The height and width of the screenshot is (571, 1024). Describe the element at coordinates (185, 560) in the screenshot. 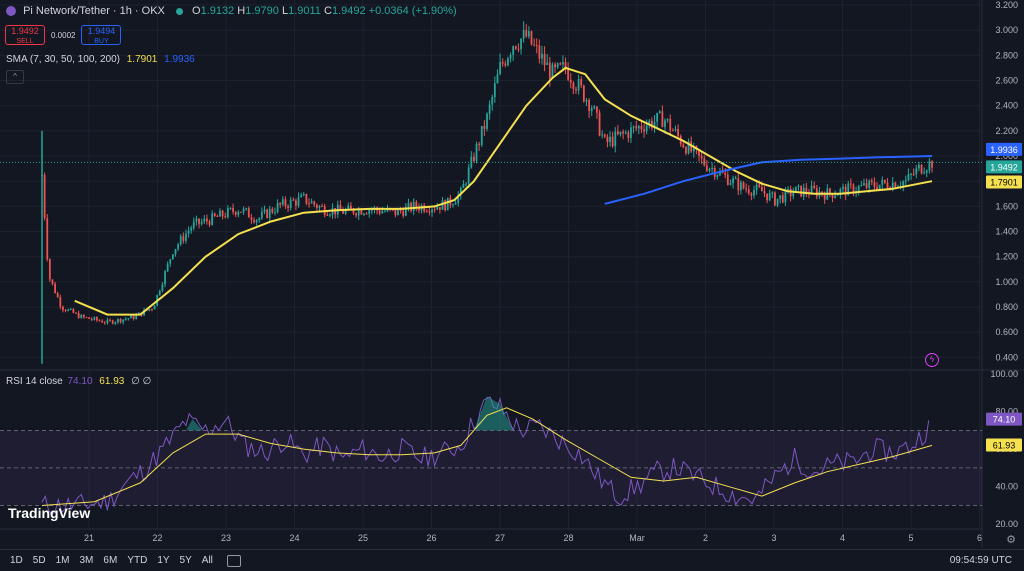

I see `range-button-5y: 5Y` at that location.